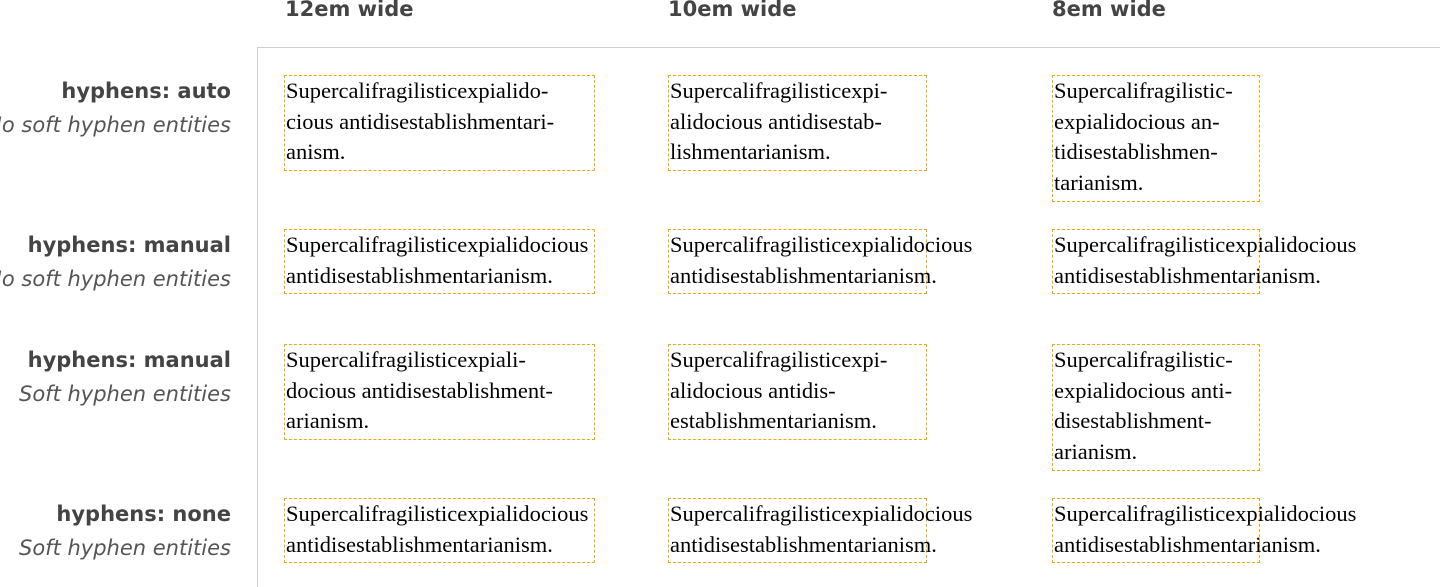 The image size is (1440, 587). What do you see at coordinates (257, 317) in the screenshot?
I see `table-left-rule` at bounding box center [257, 317].